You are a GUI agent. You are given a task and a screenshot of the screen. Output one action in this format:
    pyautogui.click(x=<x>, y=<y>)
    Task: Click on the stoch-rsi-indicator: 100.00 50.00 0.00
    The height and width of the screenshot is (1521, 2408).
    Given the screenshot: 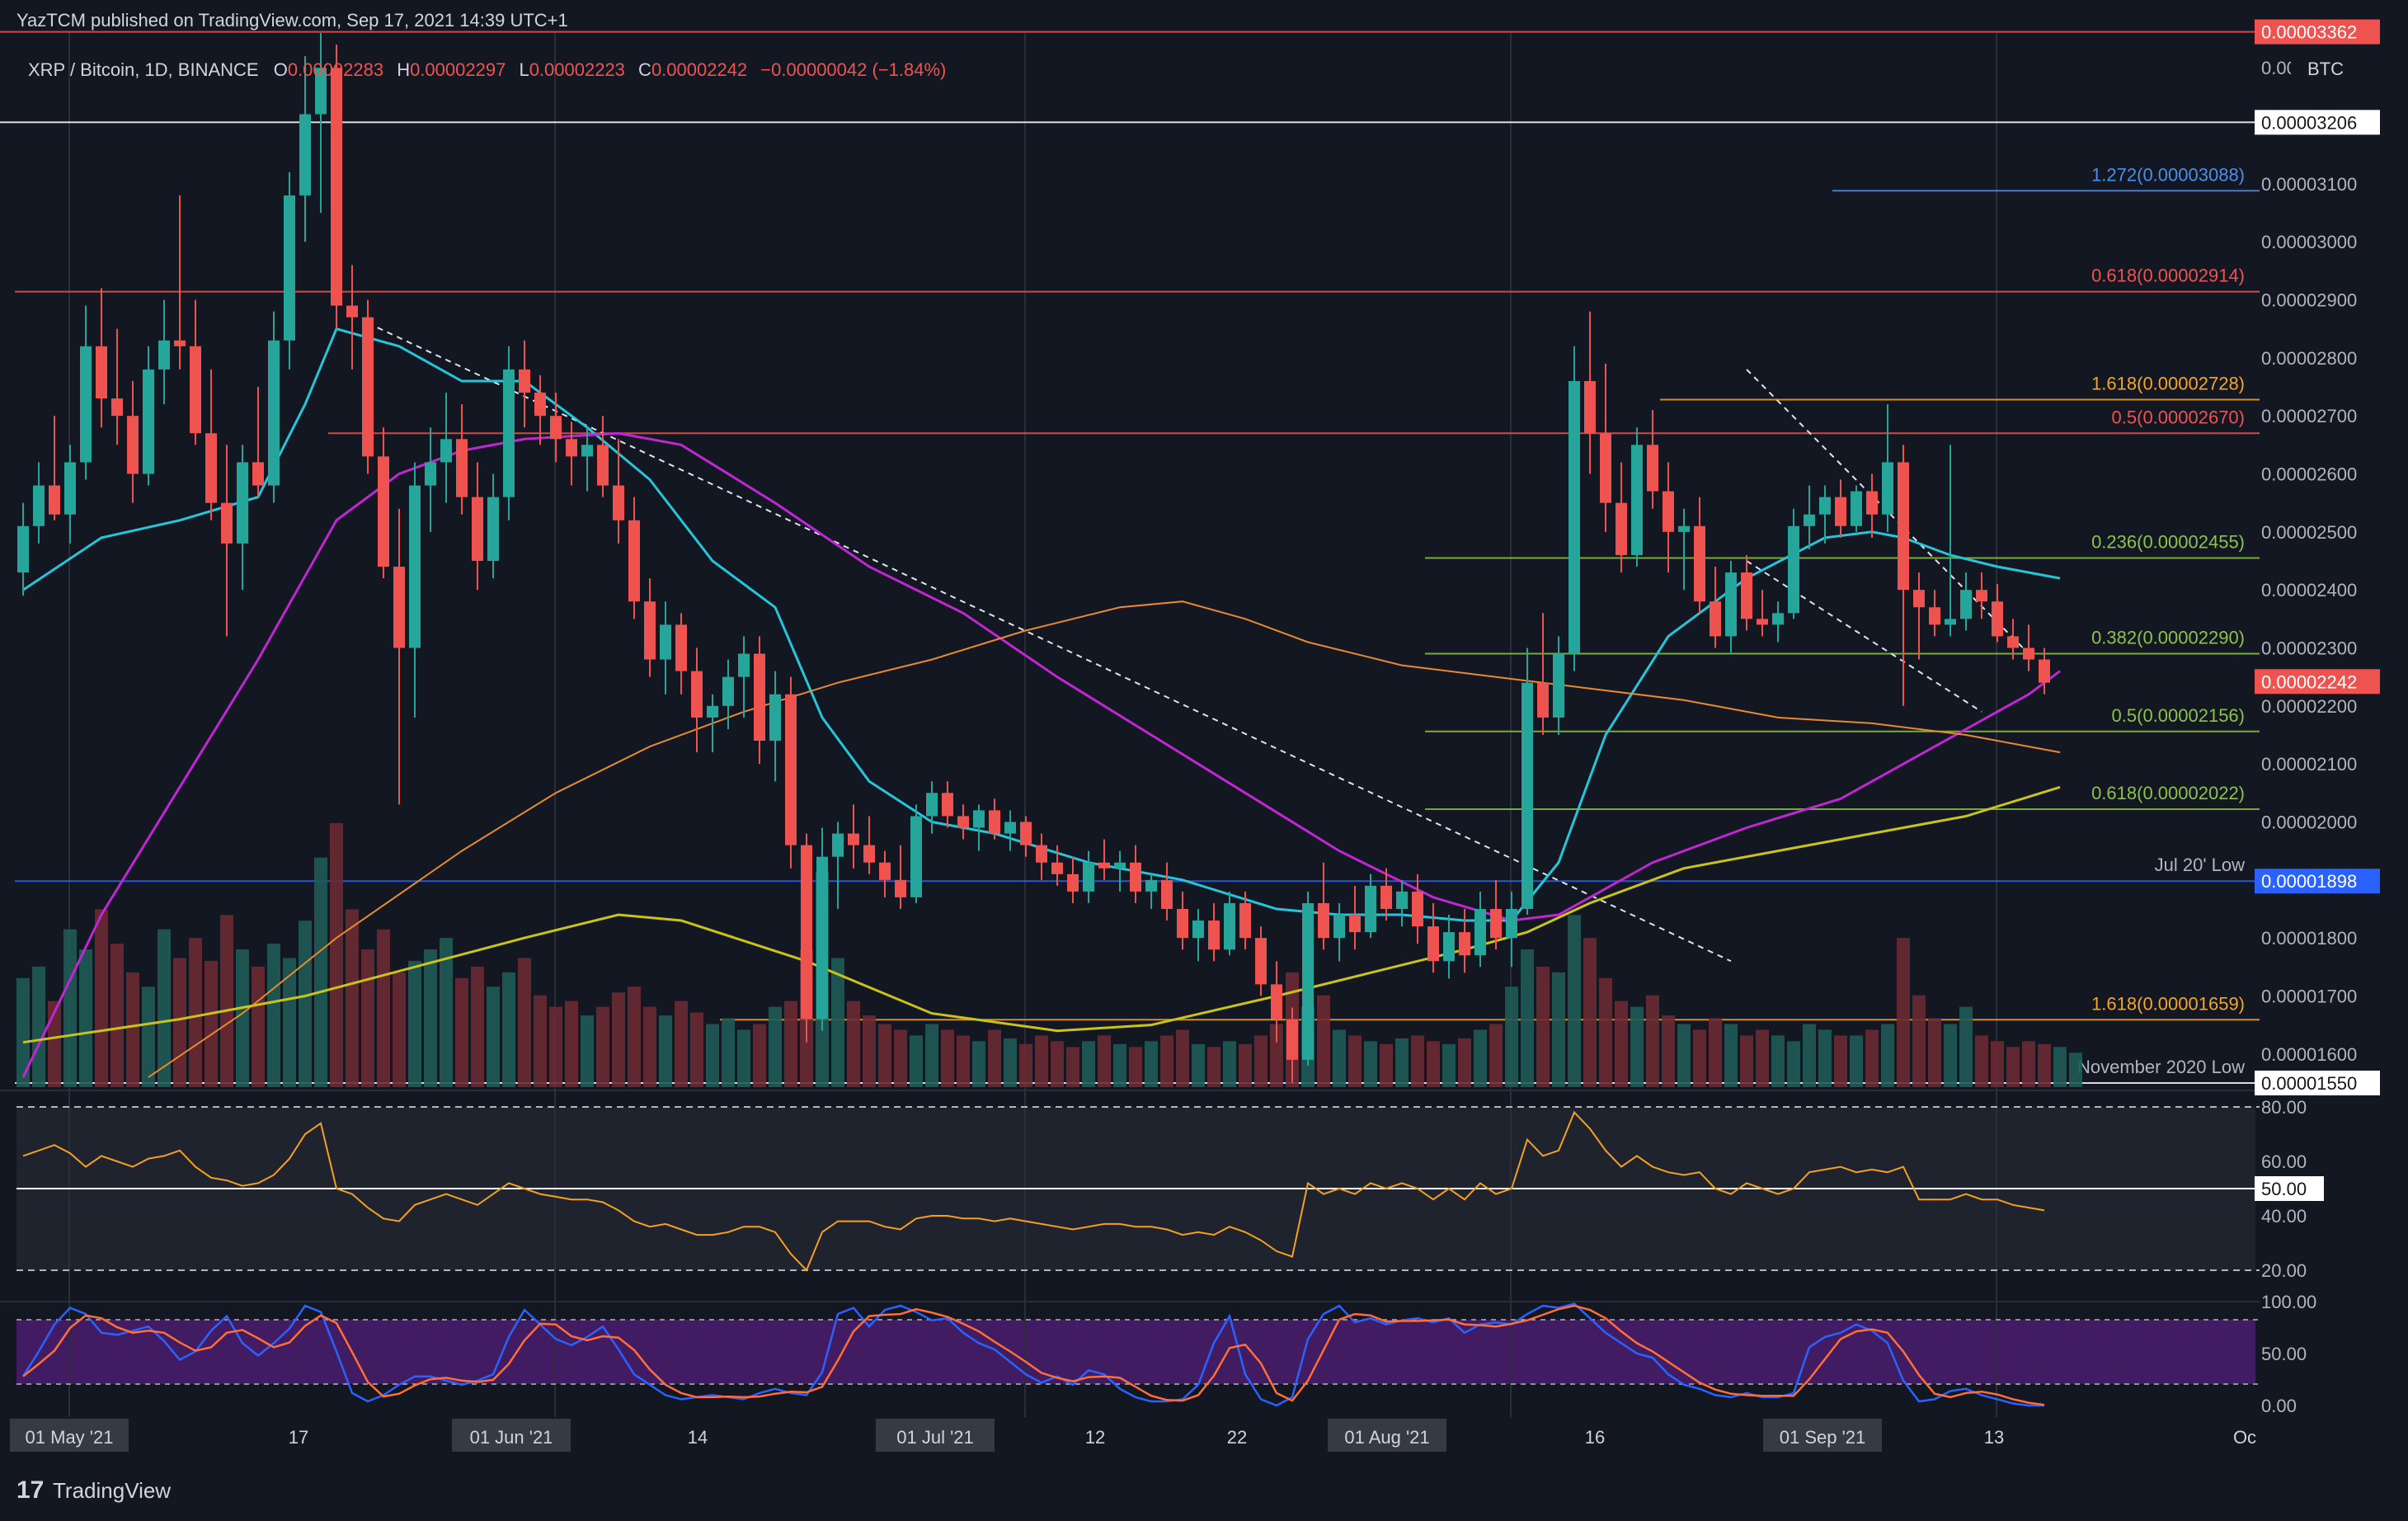 What is the action you would take?
    pyautogui.click(x=1166, y=1354)
    